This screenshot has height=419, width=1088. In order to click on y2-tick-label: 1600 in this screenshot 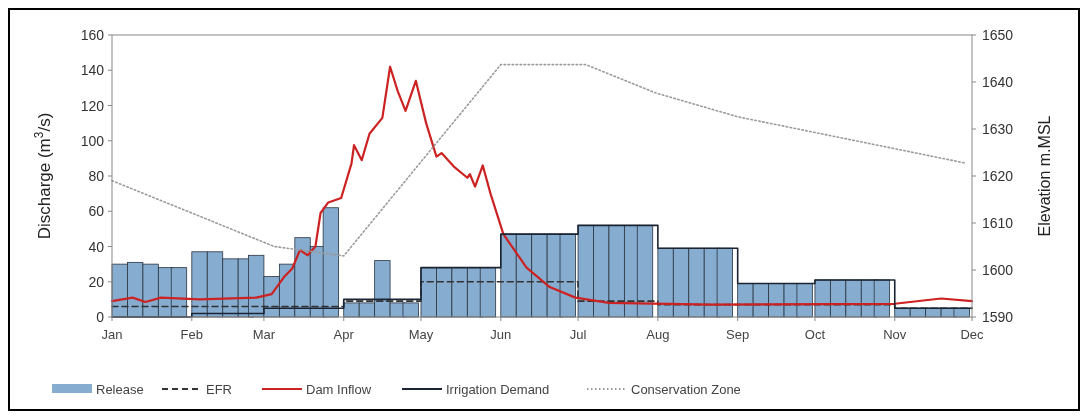, I will do `click(998, 270)`.